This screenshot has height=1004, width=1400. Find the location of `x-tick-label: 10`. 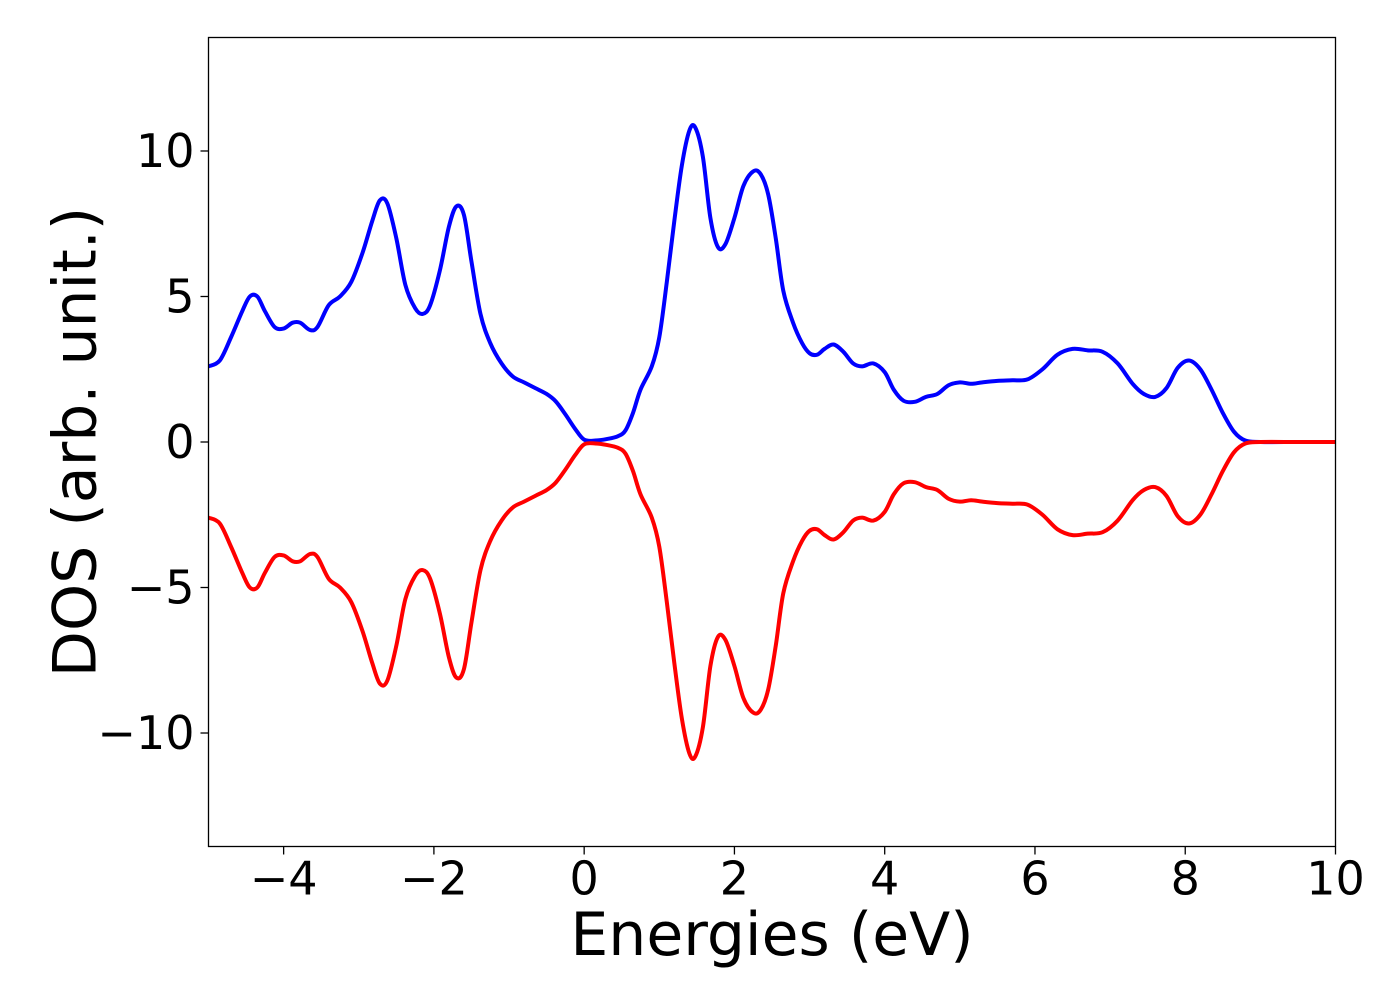

x-tick-label: 10 is located at coordinates (1335, 879).